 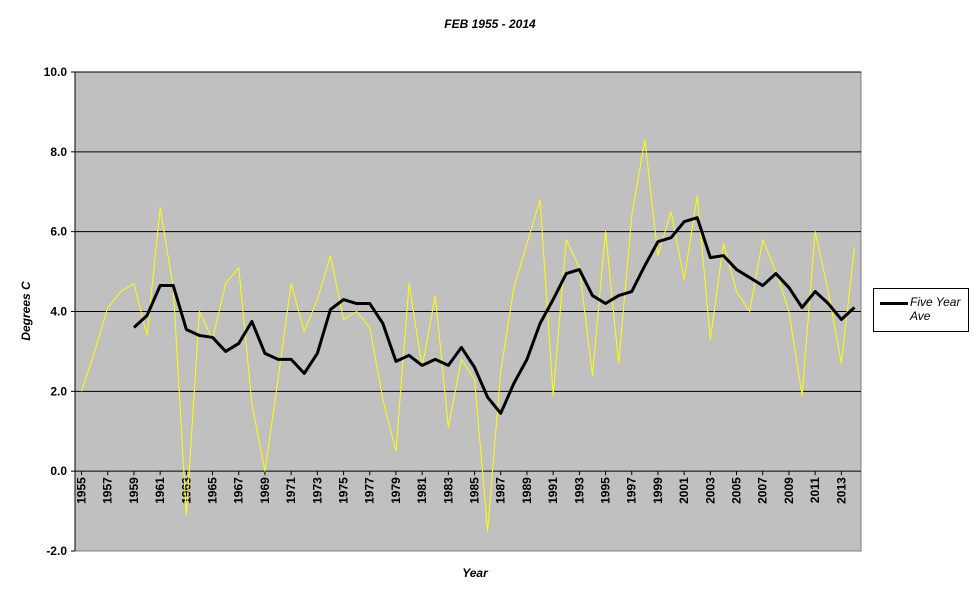 What do you see at coordinates (317, 490) in the screenshot?
I see `x-tick-label: 1973` at bounding box center [317, 490].